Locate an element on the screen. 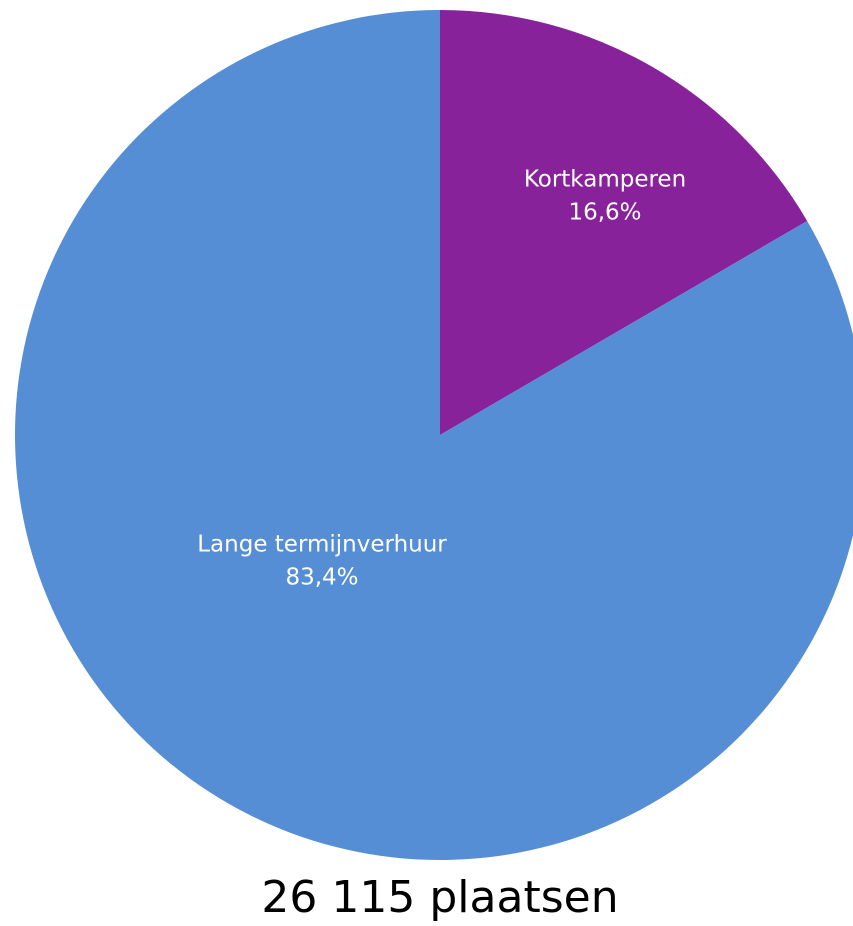 The width and height of the screenshot is (853, 926). slice-label: Lange termijnverhuur is located at coordinates (322, 545).